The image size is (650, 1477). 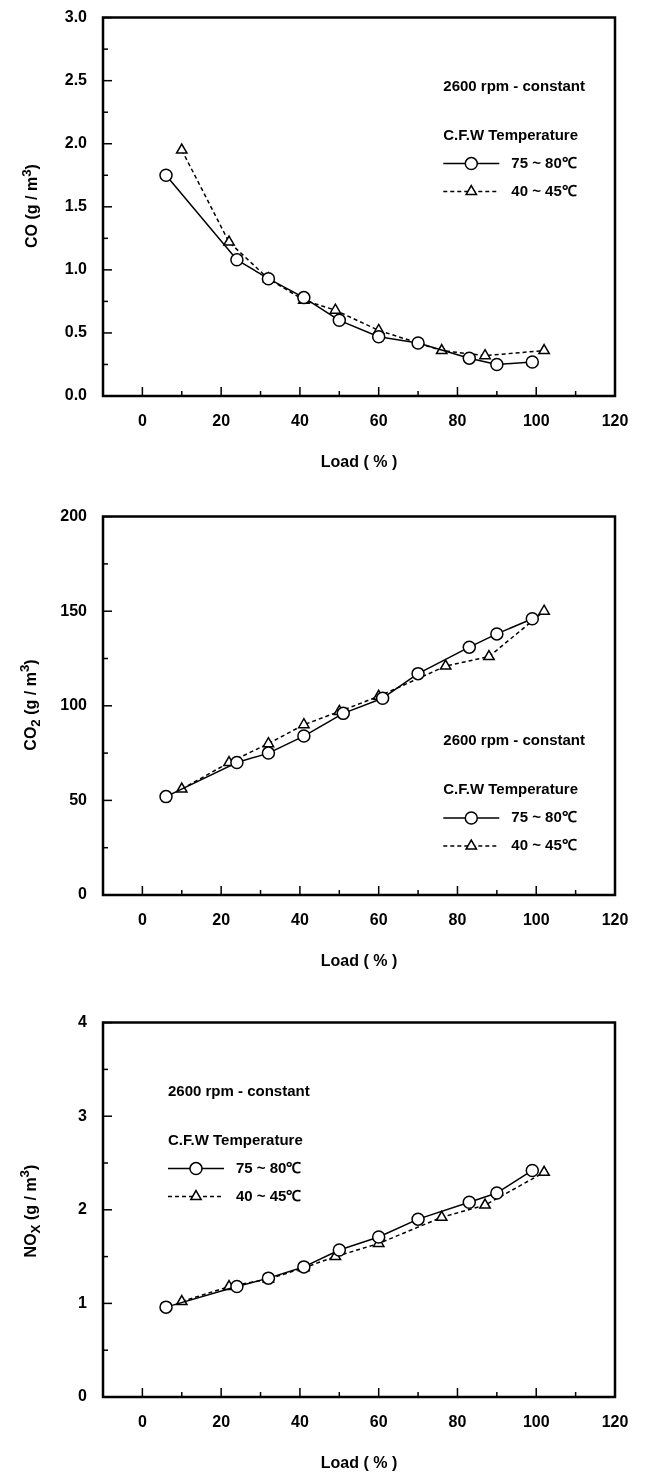 I want to click on y-tick-label: 150, so click(x=74, y=610).